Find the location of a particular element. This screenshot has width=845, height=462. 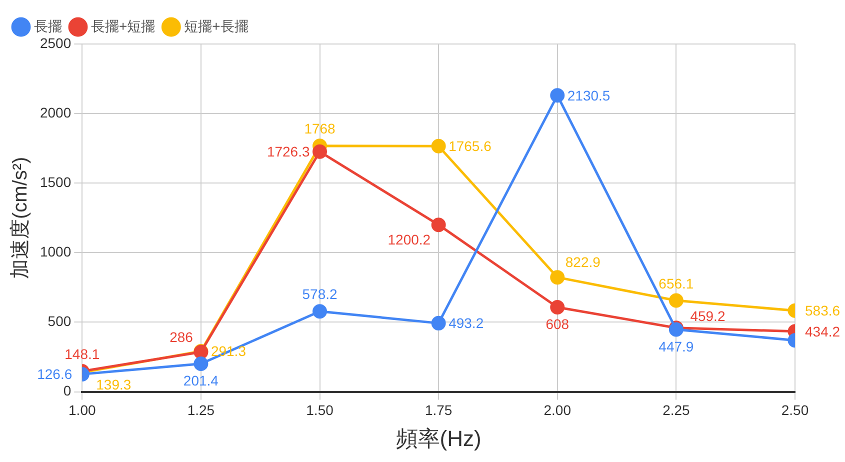

x-tick-label: 1.75 is located at coordinates (438, 410).